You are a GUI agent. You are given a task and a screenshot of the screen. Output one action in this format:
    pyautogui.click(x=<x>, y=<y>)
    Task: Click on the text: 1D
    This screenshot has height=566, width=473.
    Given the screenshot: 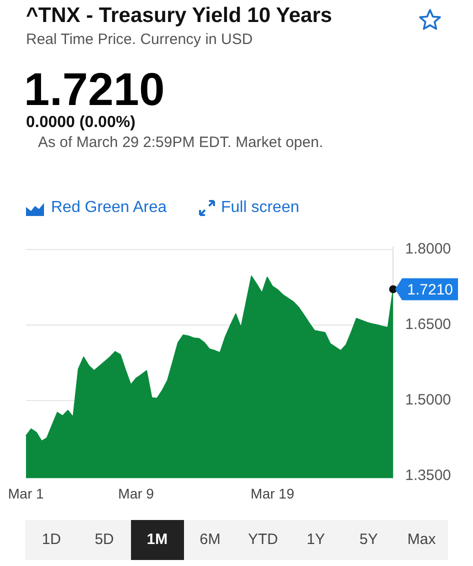 What is the action you would take?
    pyautogui.click(x=51, y=540)
    